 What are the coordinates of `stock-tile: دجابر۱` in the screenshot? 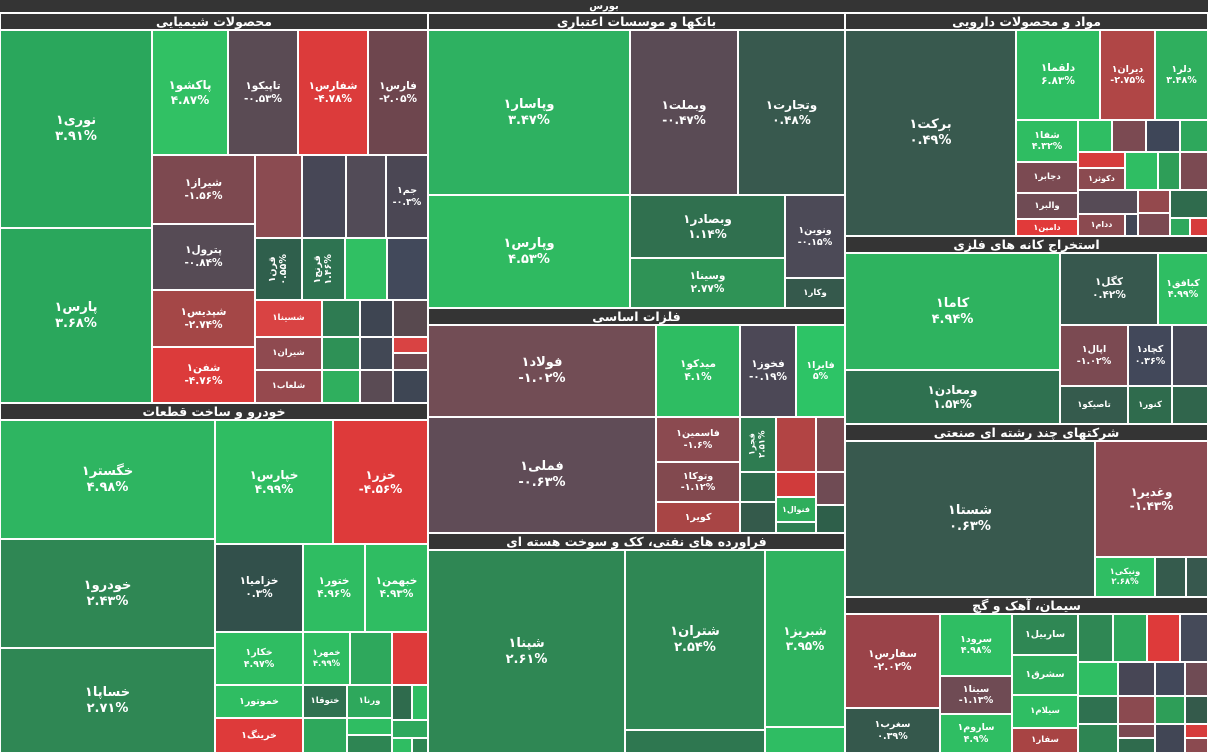 It's located at (1047, 177).